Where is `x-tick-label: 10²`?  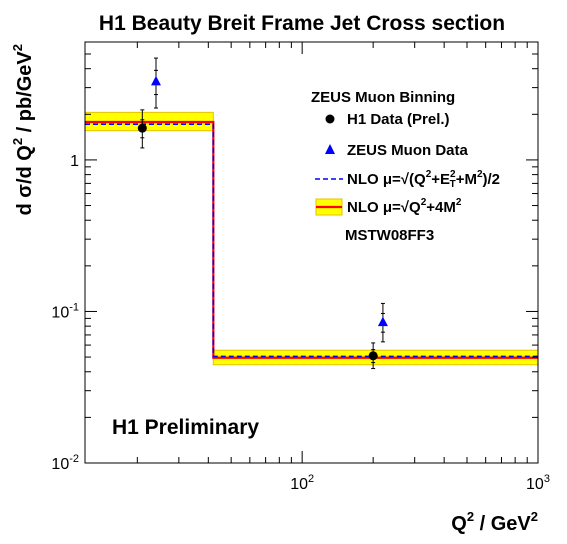
x-tick-label: 10² is located at coordinates (302, 483).